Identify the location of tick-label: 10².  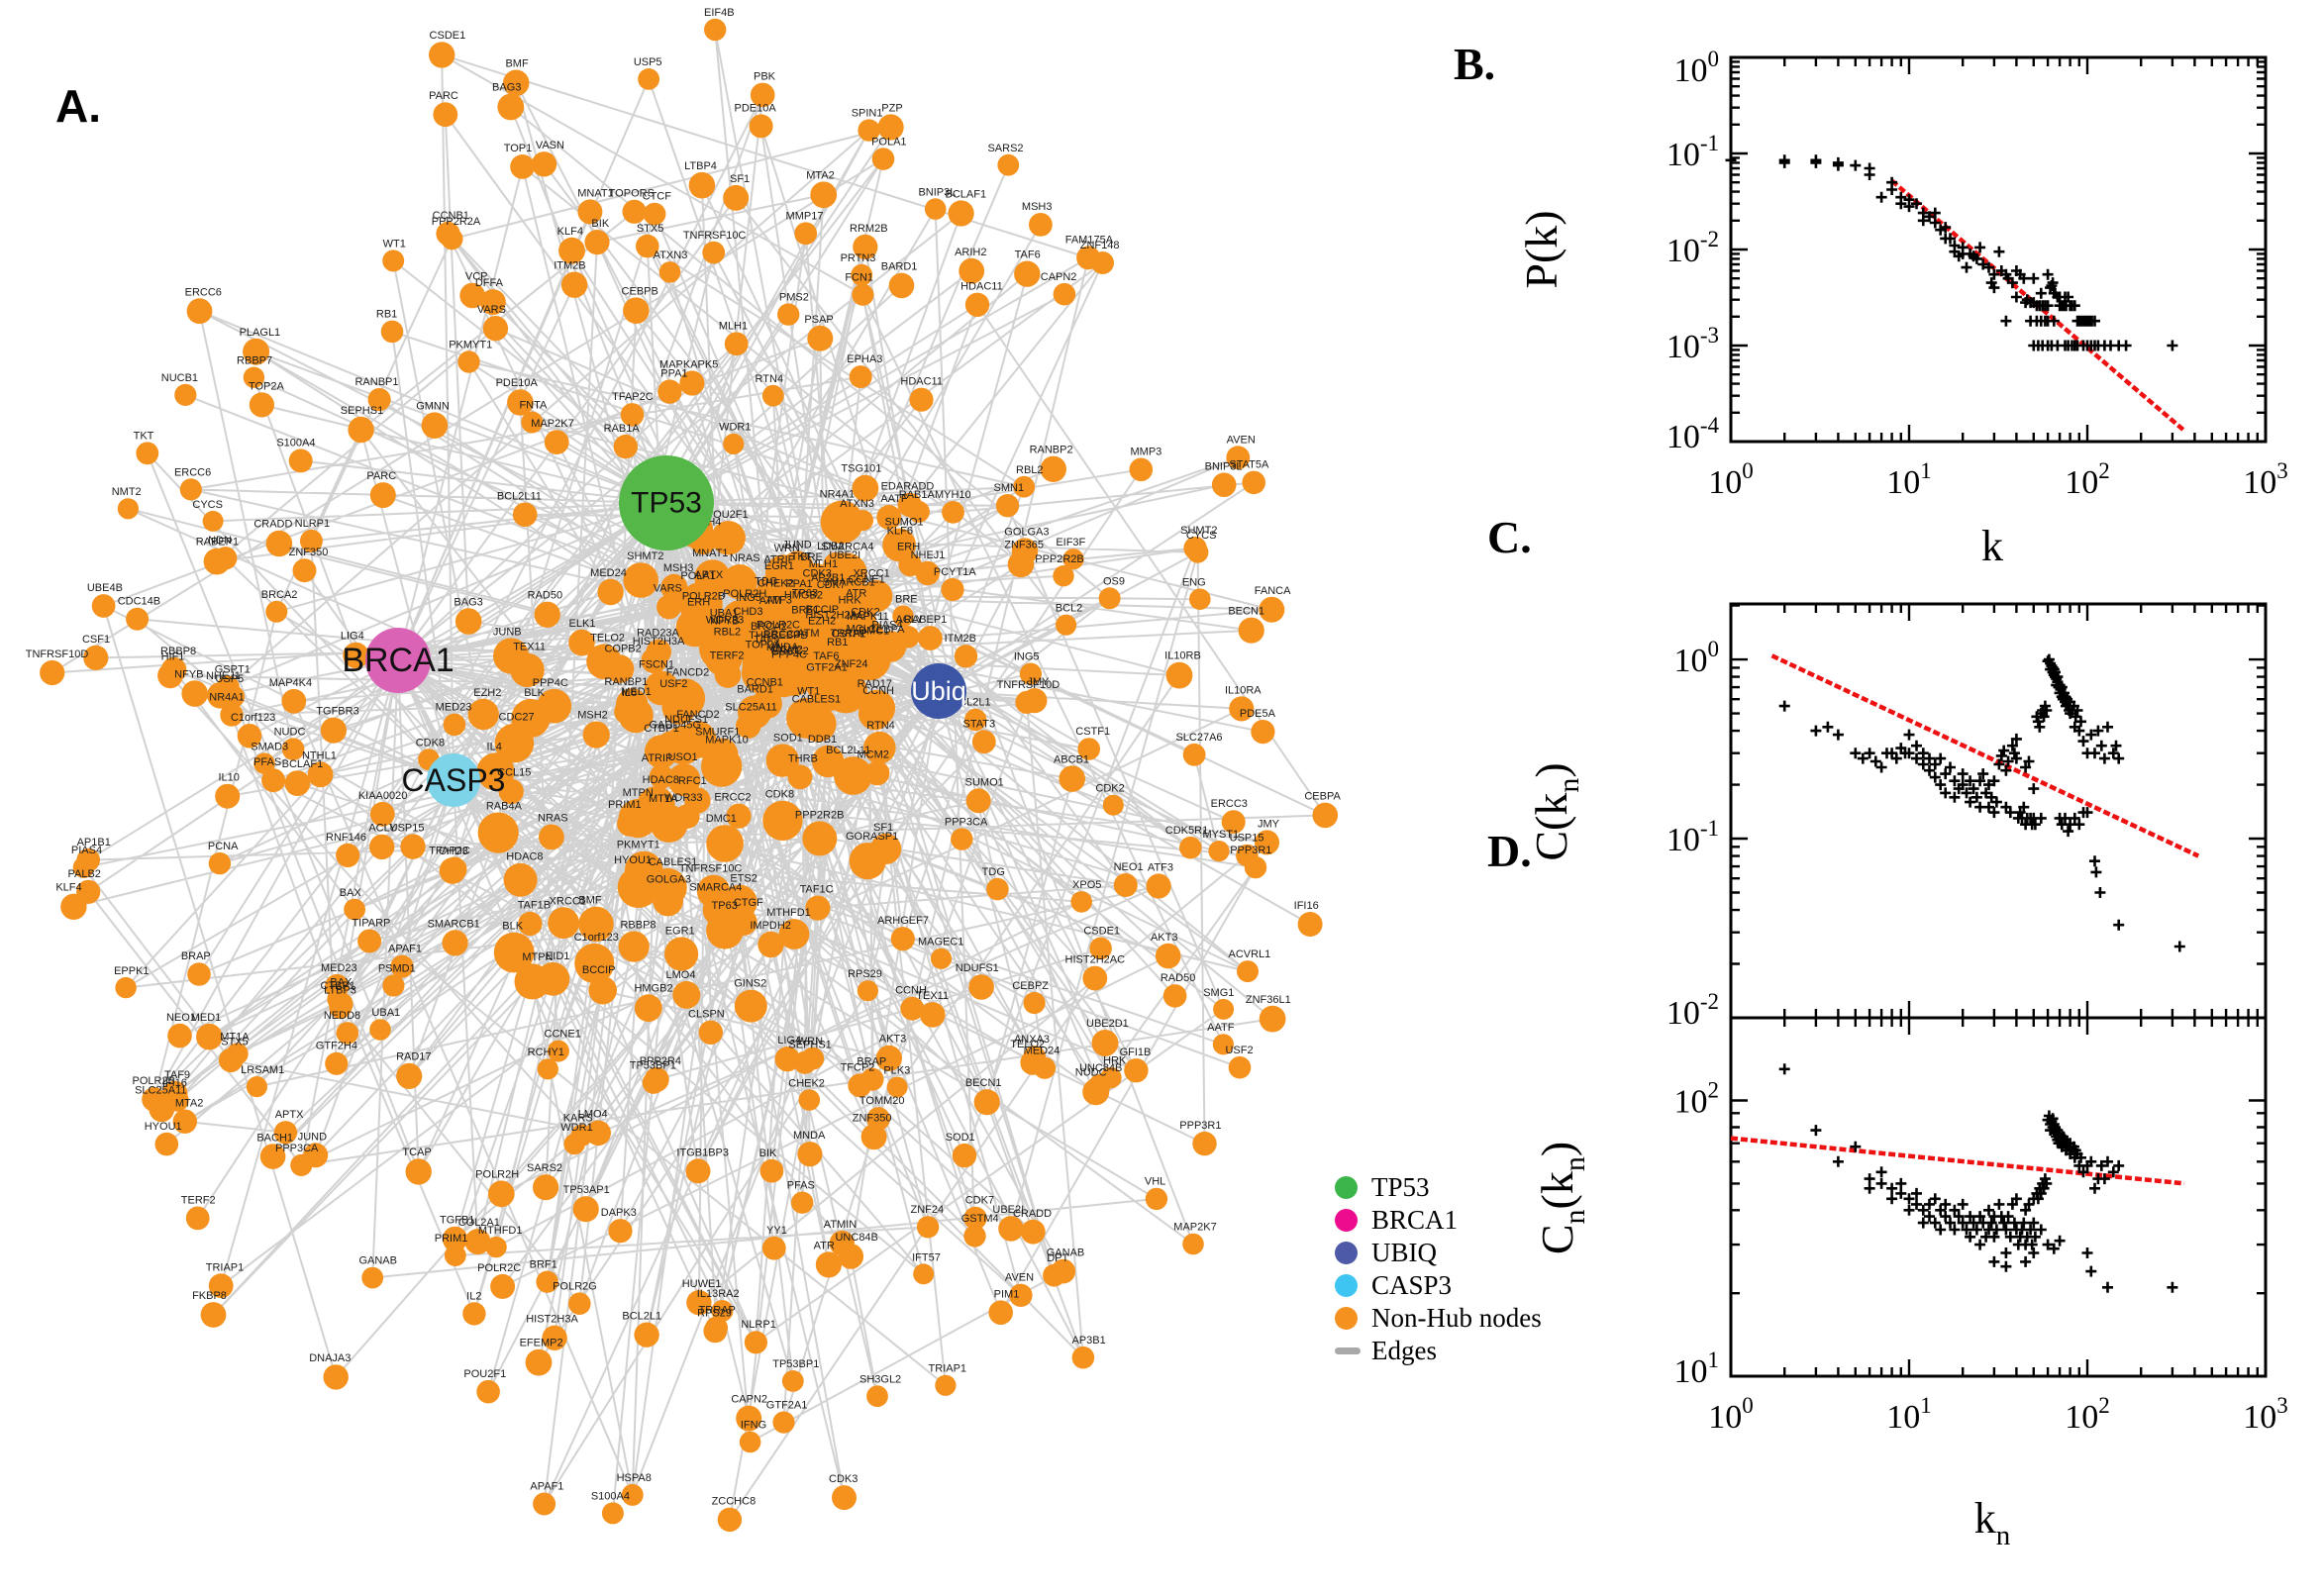
(1697, 1099).